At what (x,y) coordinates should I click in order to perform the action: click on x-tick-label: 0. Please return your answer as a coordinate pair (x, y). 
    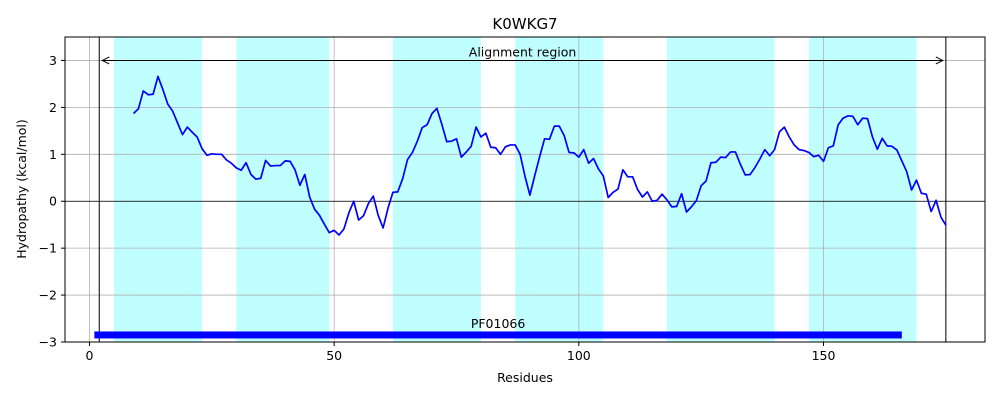
    Looking at the image, I should click on (89, 355).